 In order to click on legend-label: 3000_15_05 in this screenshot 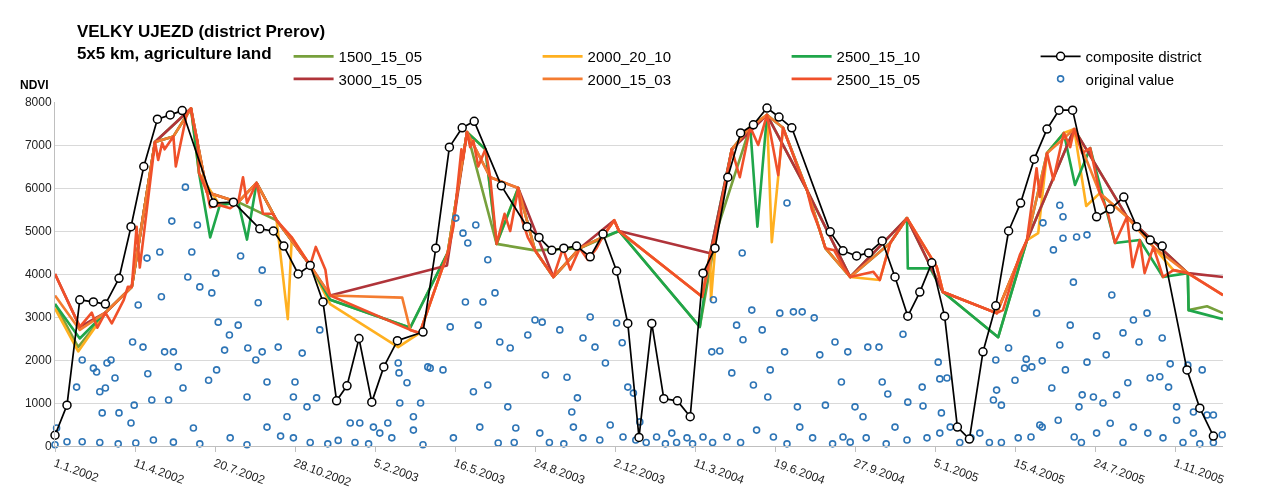, I will do `click(380, 79)`.